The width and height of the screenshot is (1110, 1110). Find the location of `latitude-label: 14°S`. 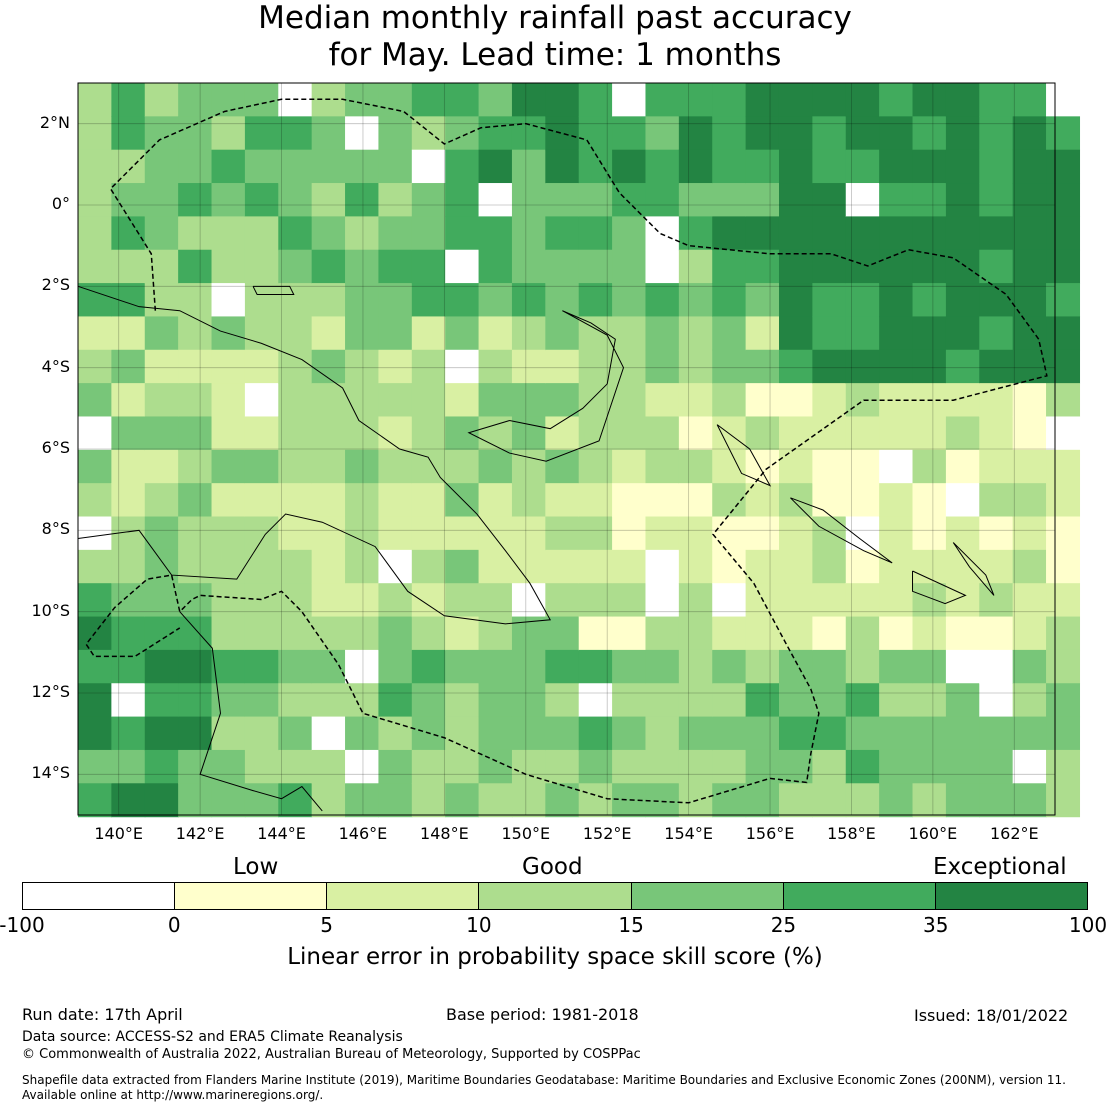

latitude-label: 14°S is located at coordinates (50, 773).